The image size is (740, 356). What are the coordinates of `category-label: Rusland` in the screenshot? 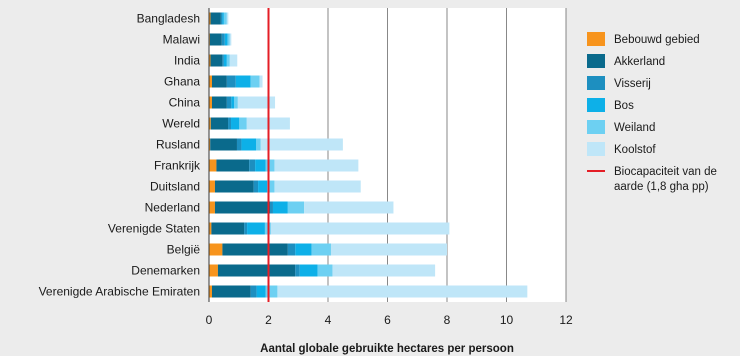 It's located at (178, 145).